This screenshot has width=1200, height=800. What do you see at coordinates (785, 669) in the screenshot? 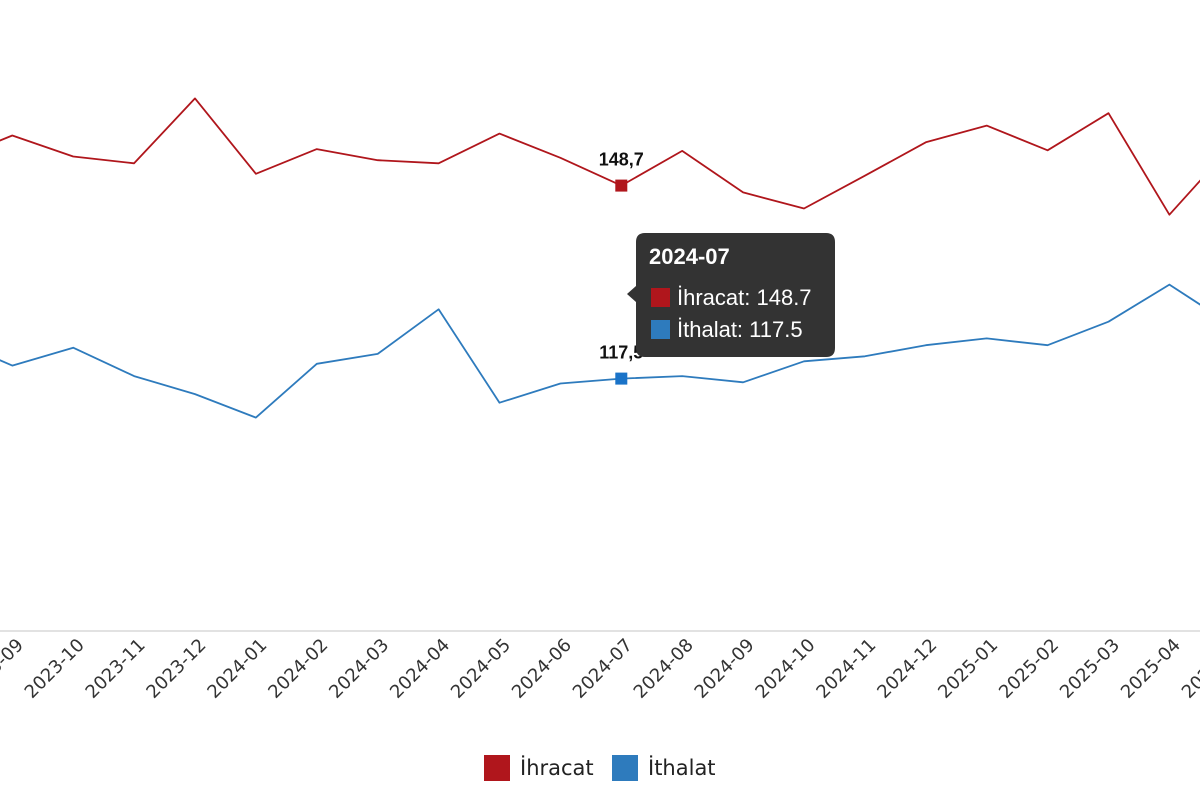
I see `x-tick-label: 2024-10` at bounding box center [785, 669].